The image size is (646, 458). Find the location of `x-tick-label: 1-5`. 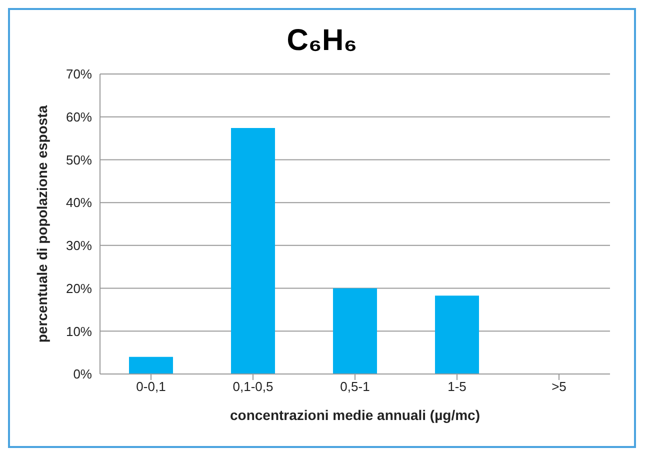

x-tick-label: 1-5 is located at coordinates (457, 386).